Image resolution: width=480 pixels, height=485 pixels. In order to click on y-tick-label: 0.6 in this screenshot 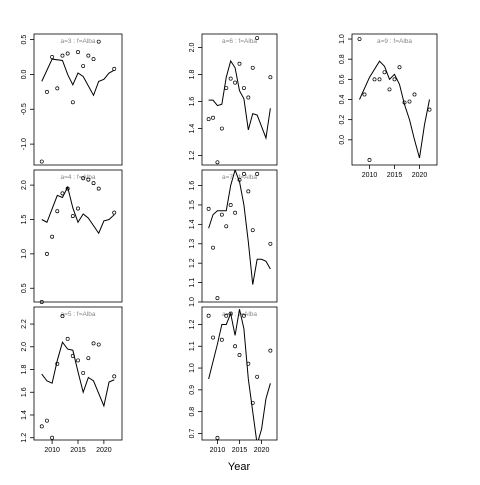, I will do `click(342, 79)`.